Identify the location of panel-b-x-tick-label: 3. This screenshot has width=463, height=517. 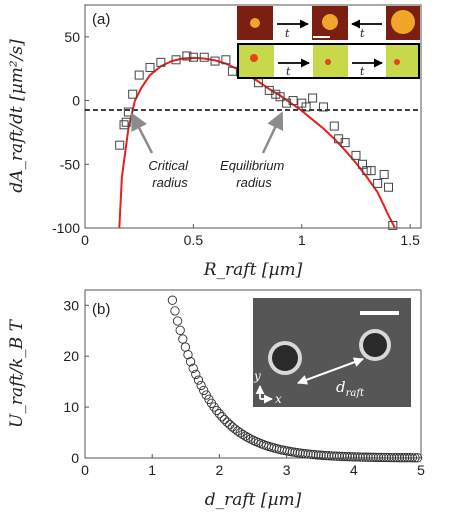
(287, 470).